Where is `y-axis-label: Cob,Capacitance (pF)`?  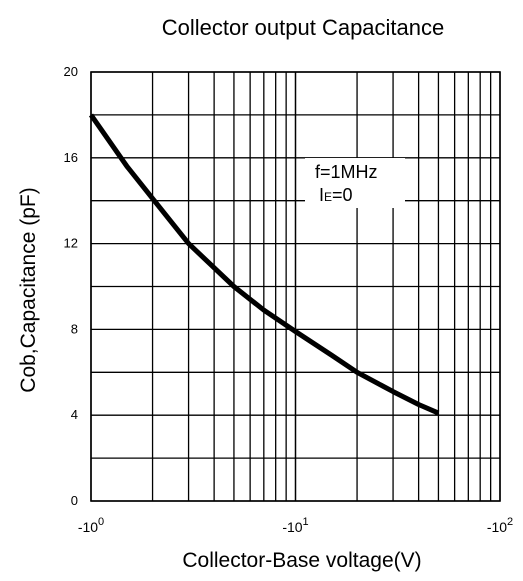
y-axis-label: Cob,Capacitance (pF) is located at coordinates (28, 289).